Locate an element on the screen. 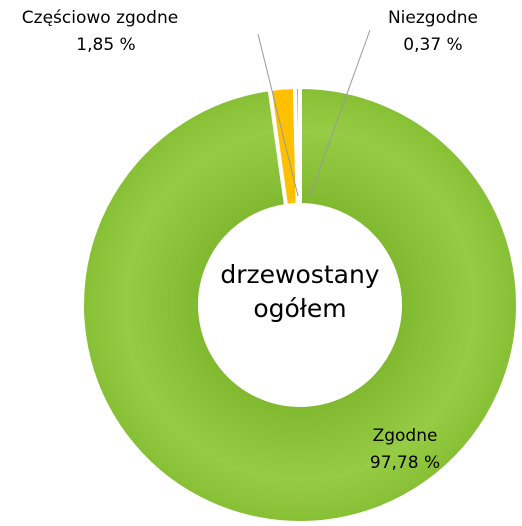  slice-value-label: 0,37 % is located at coordinates (432, 45).